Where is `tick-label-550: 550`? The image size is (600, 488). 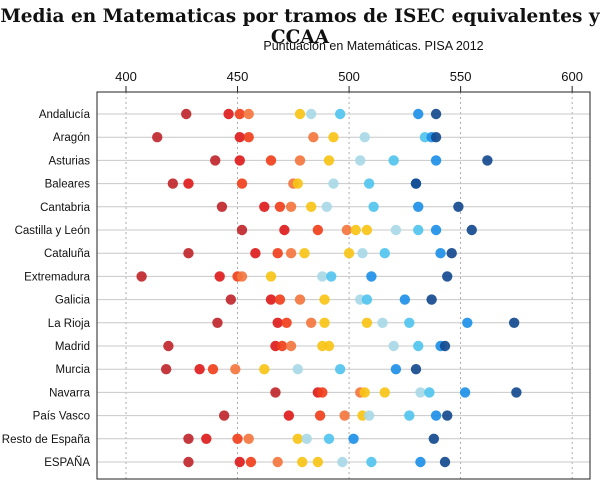 tick-label-550: 550 is located at coordinates (461, 76).